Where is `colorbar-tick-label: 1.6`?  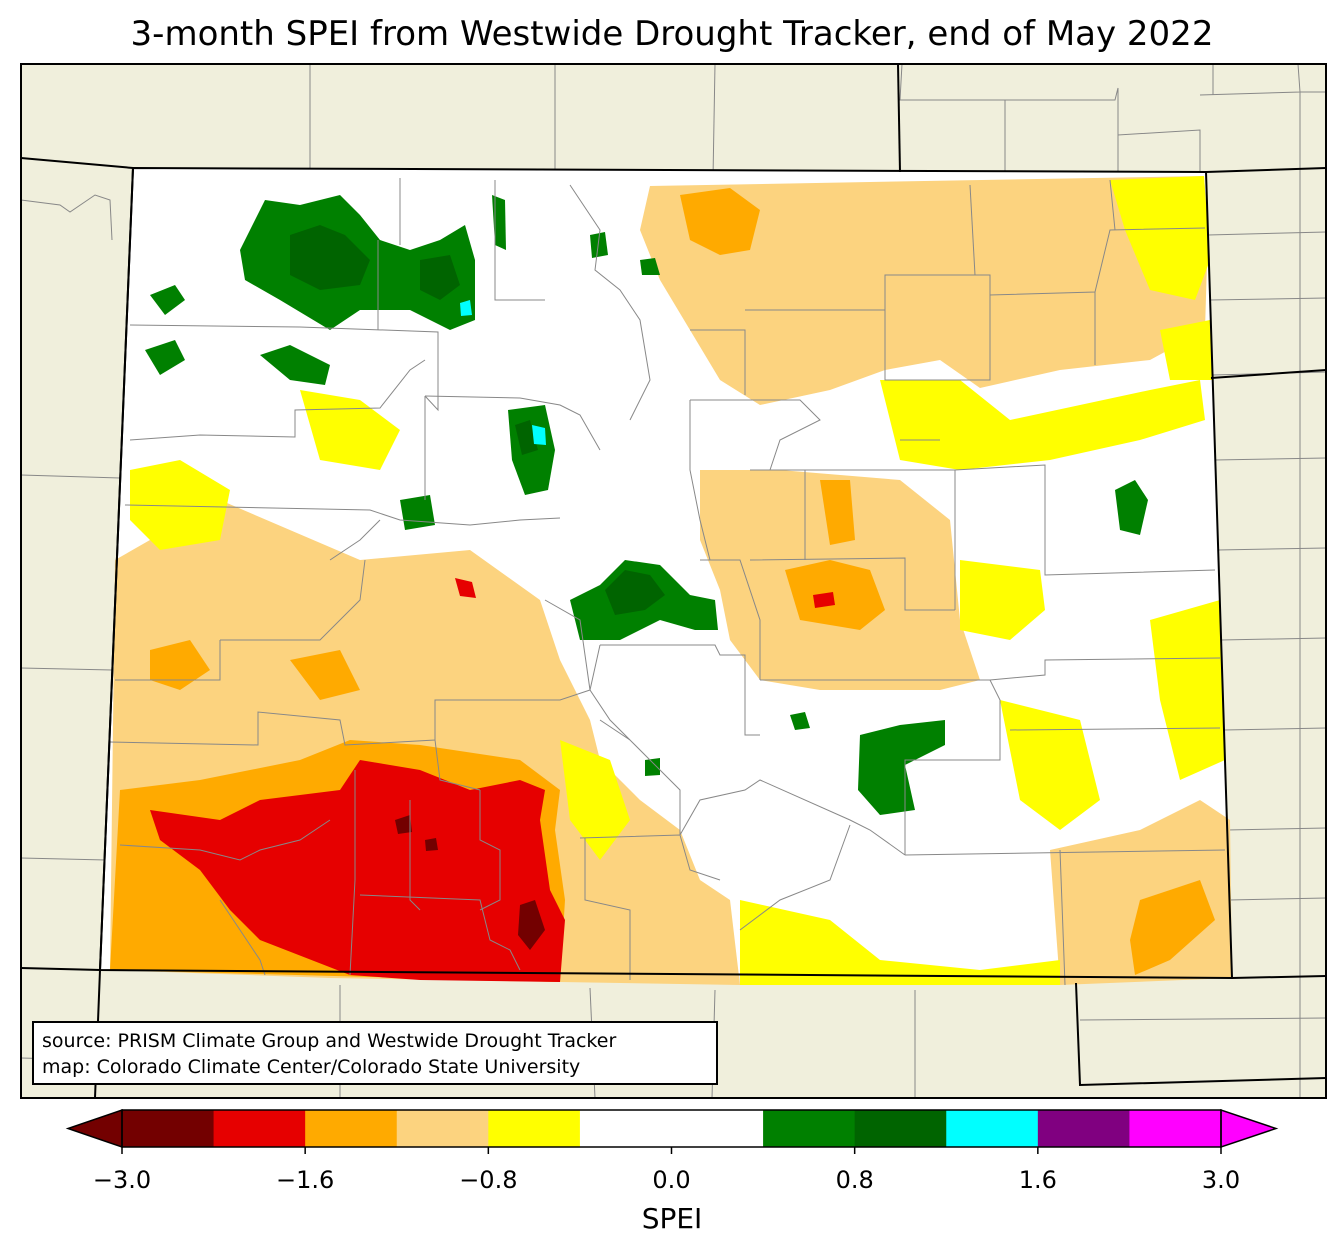 colorbar-tick-label: 1.6 is located at coordinates (1037, 1180).